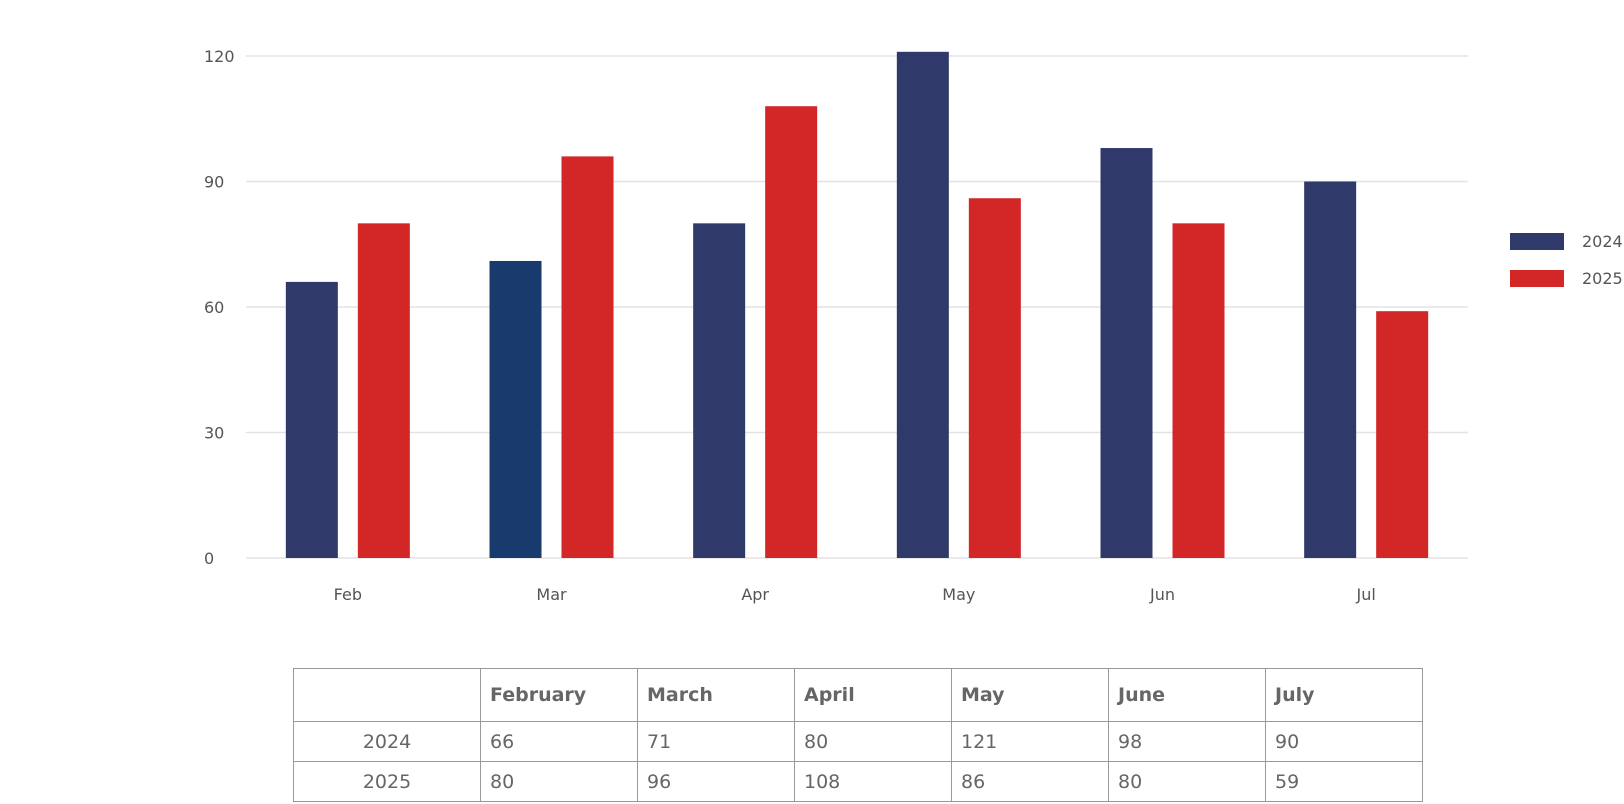  What do you see at coordinates (958, 594) in the screenshot?
I see `x-tick-label: May` at bounding box center [958, 594].